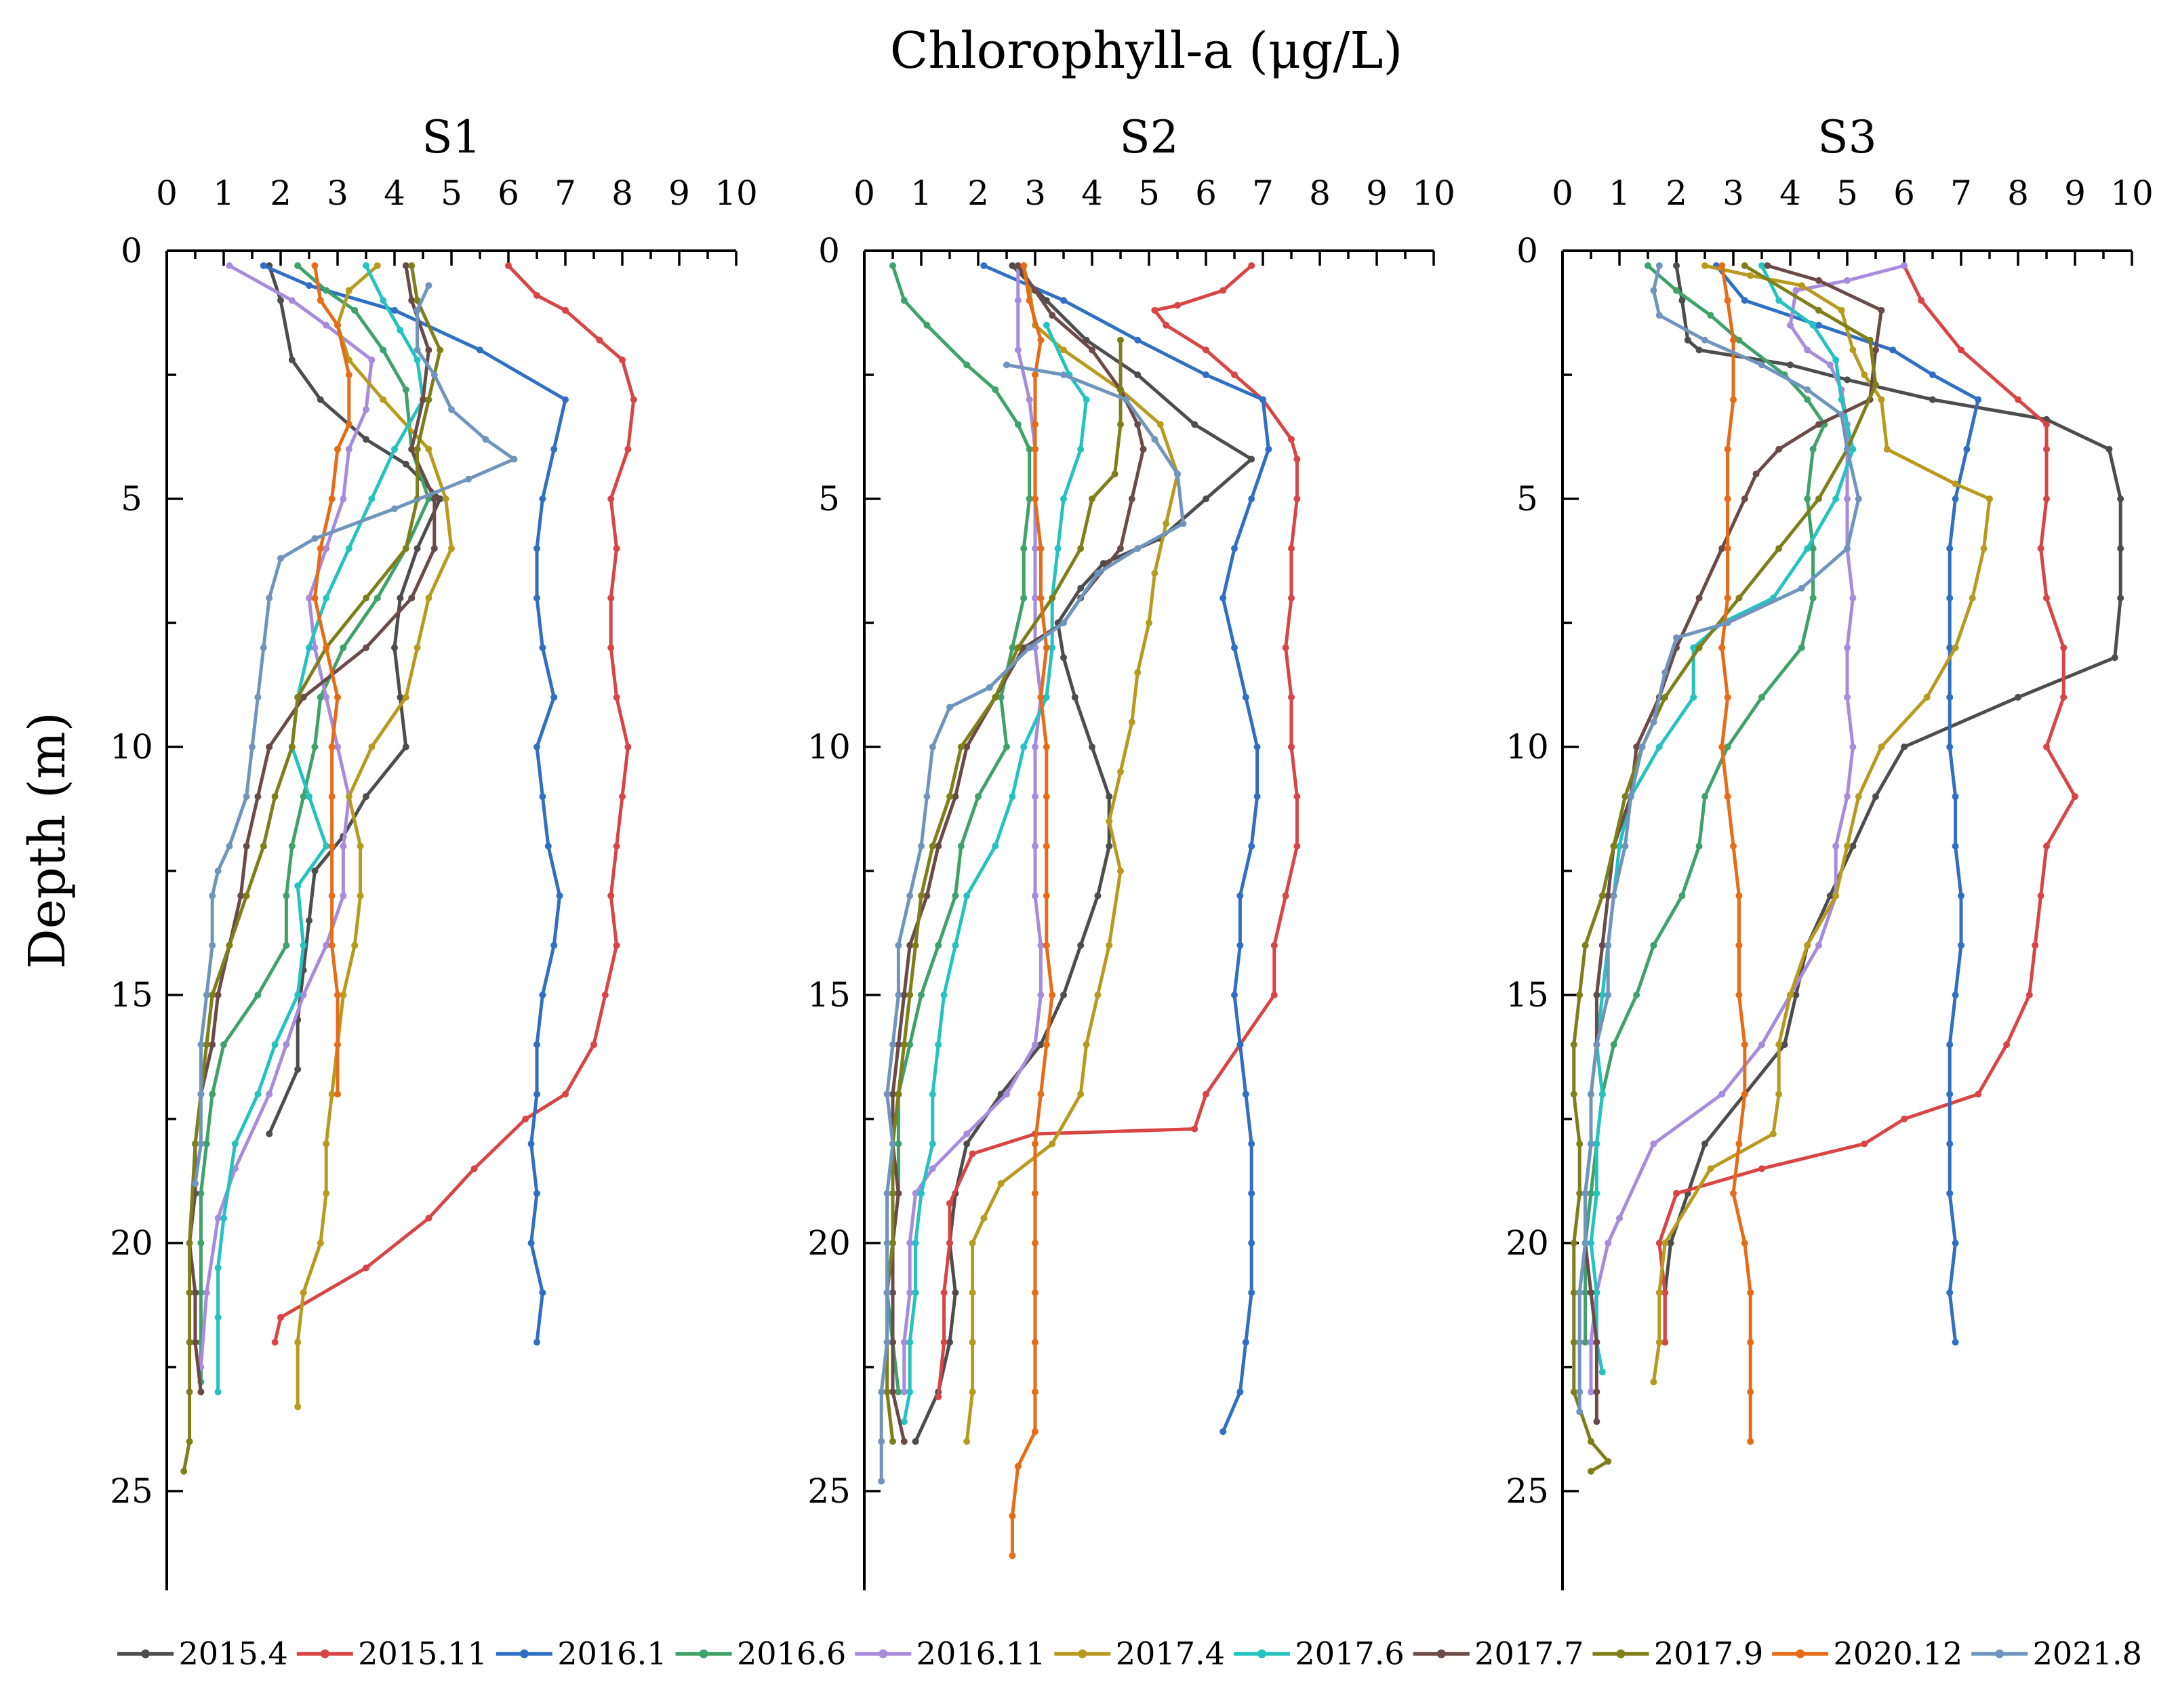  Describe the element at coordinates (1170, 1654) in the screenshot. I see `legend-label: 2017.4` at that location.